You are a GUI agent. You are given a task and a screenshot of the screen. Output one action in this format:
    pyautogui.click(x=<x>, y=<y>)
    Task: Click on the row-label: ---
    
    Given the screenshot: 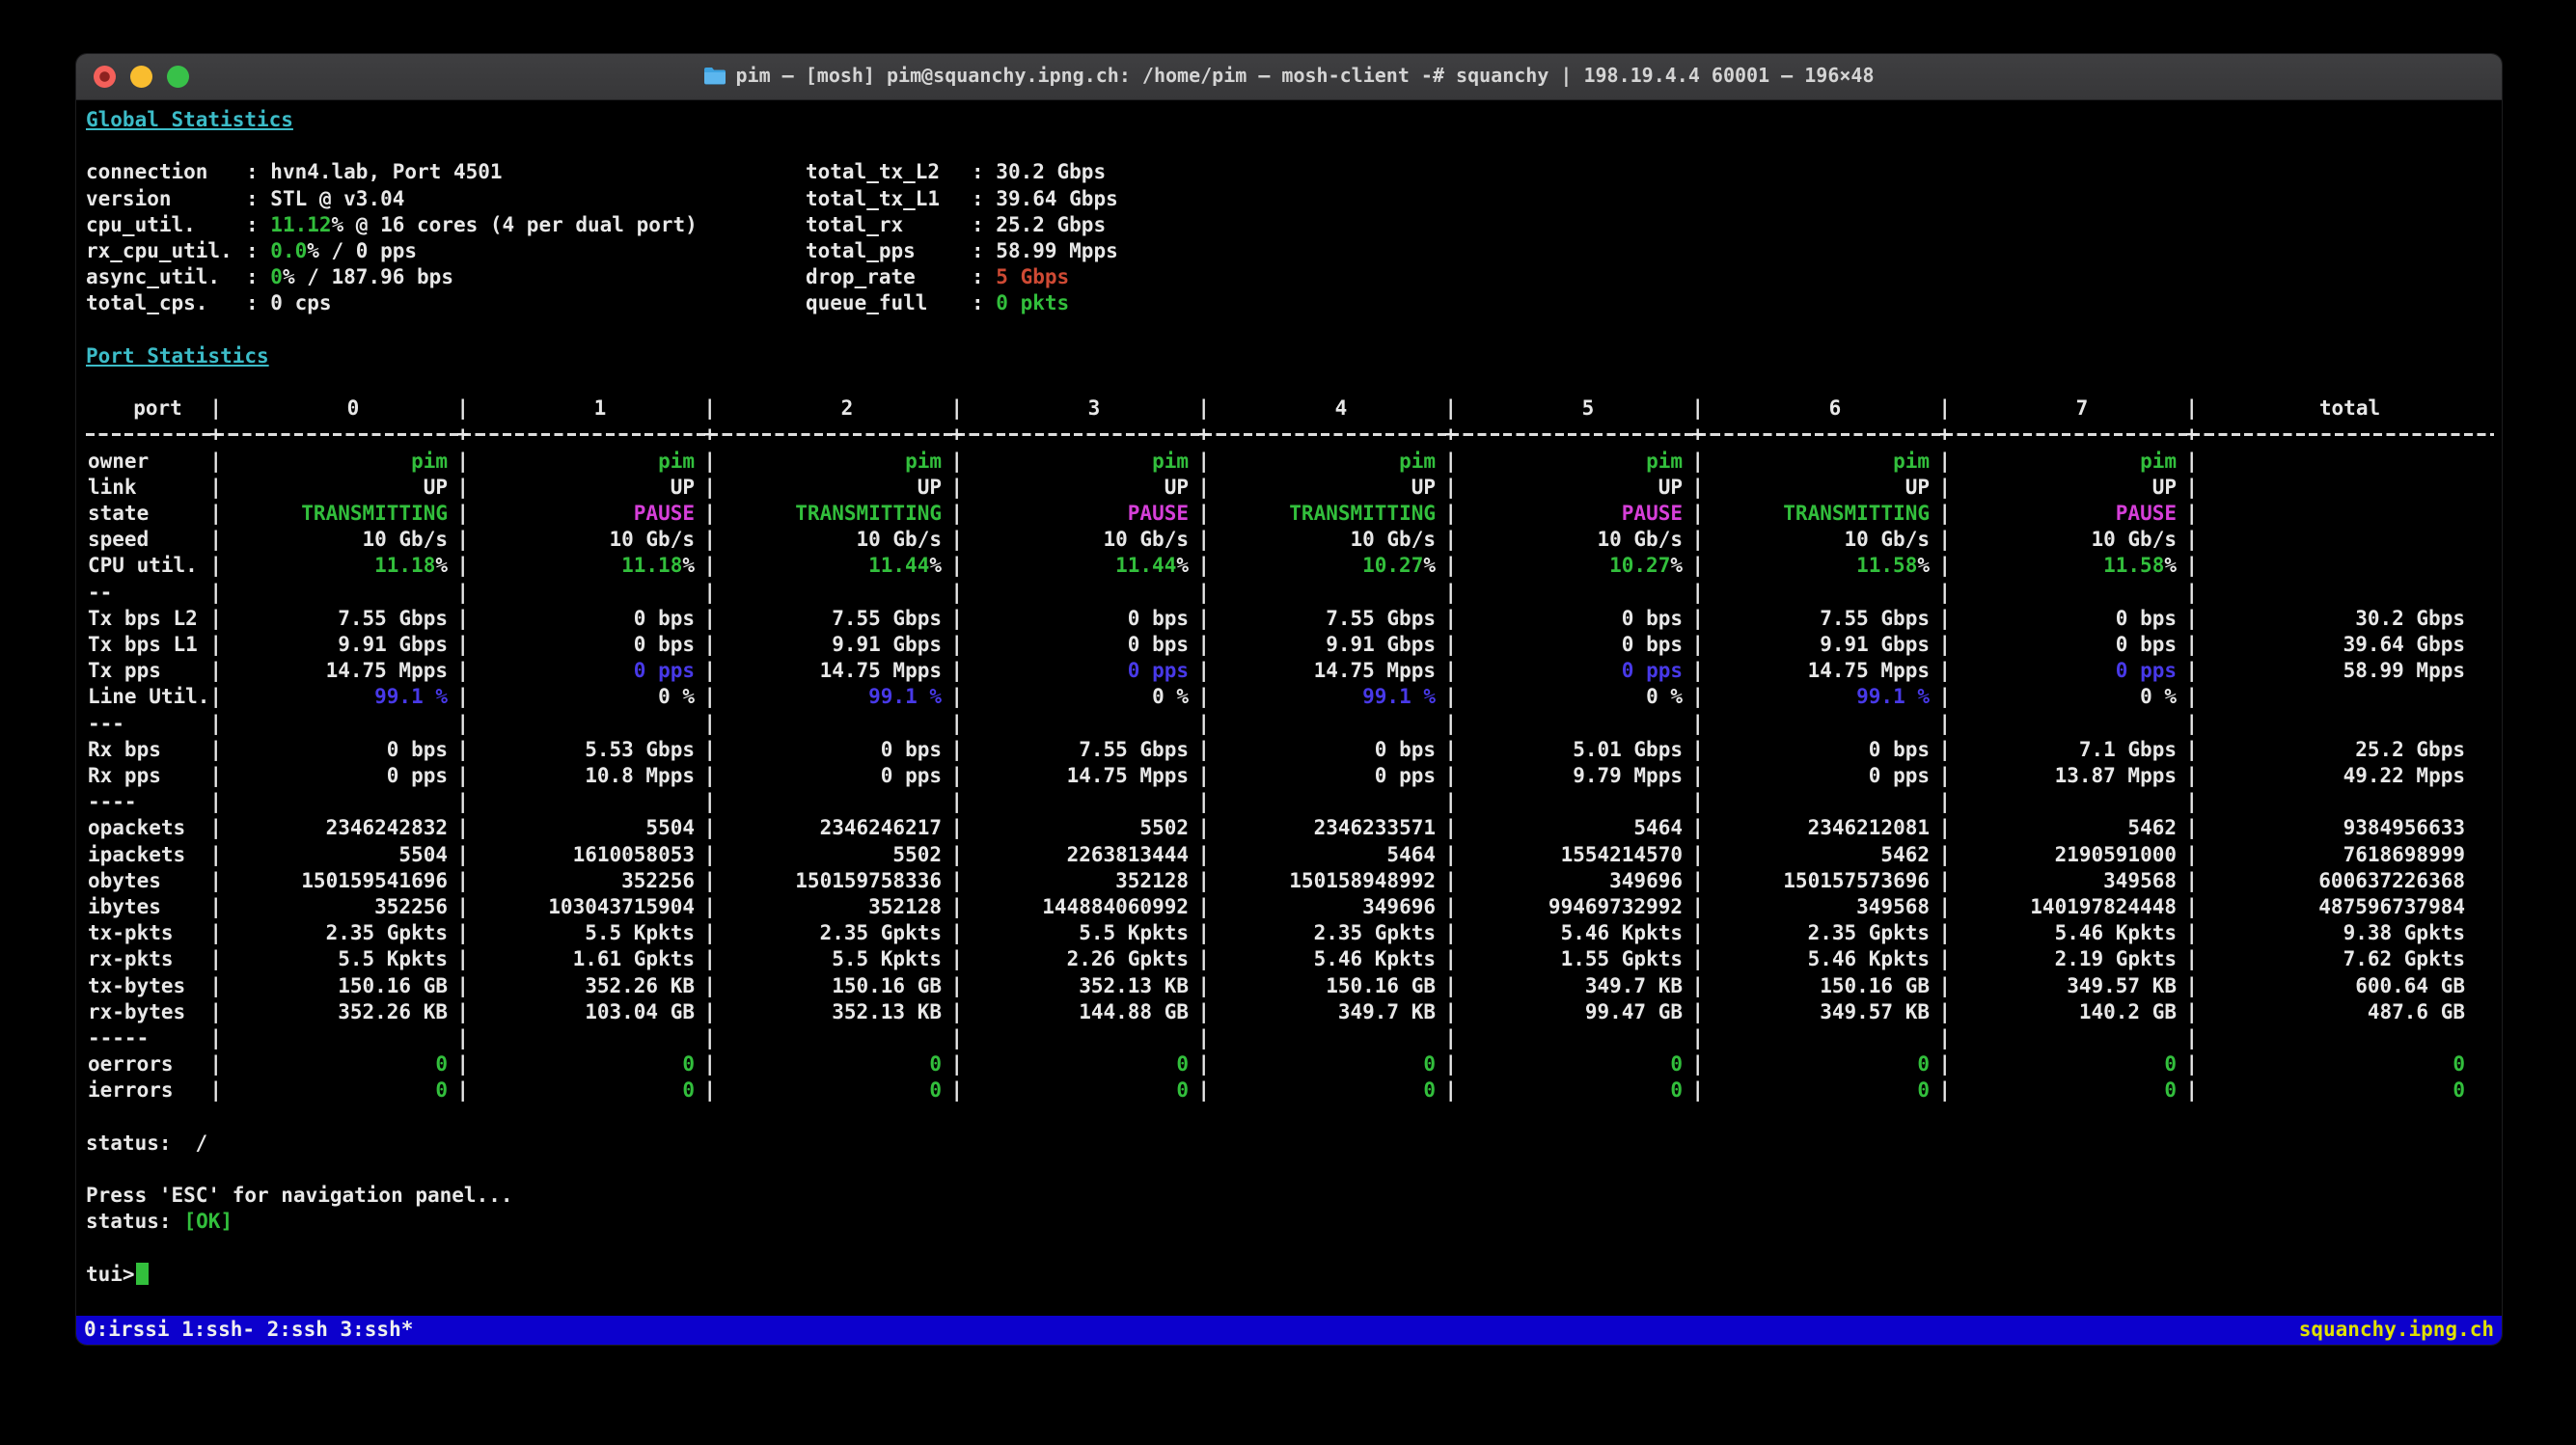 What is the action you would take?
    pyautogui.click(x=158, y=724)
    